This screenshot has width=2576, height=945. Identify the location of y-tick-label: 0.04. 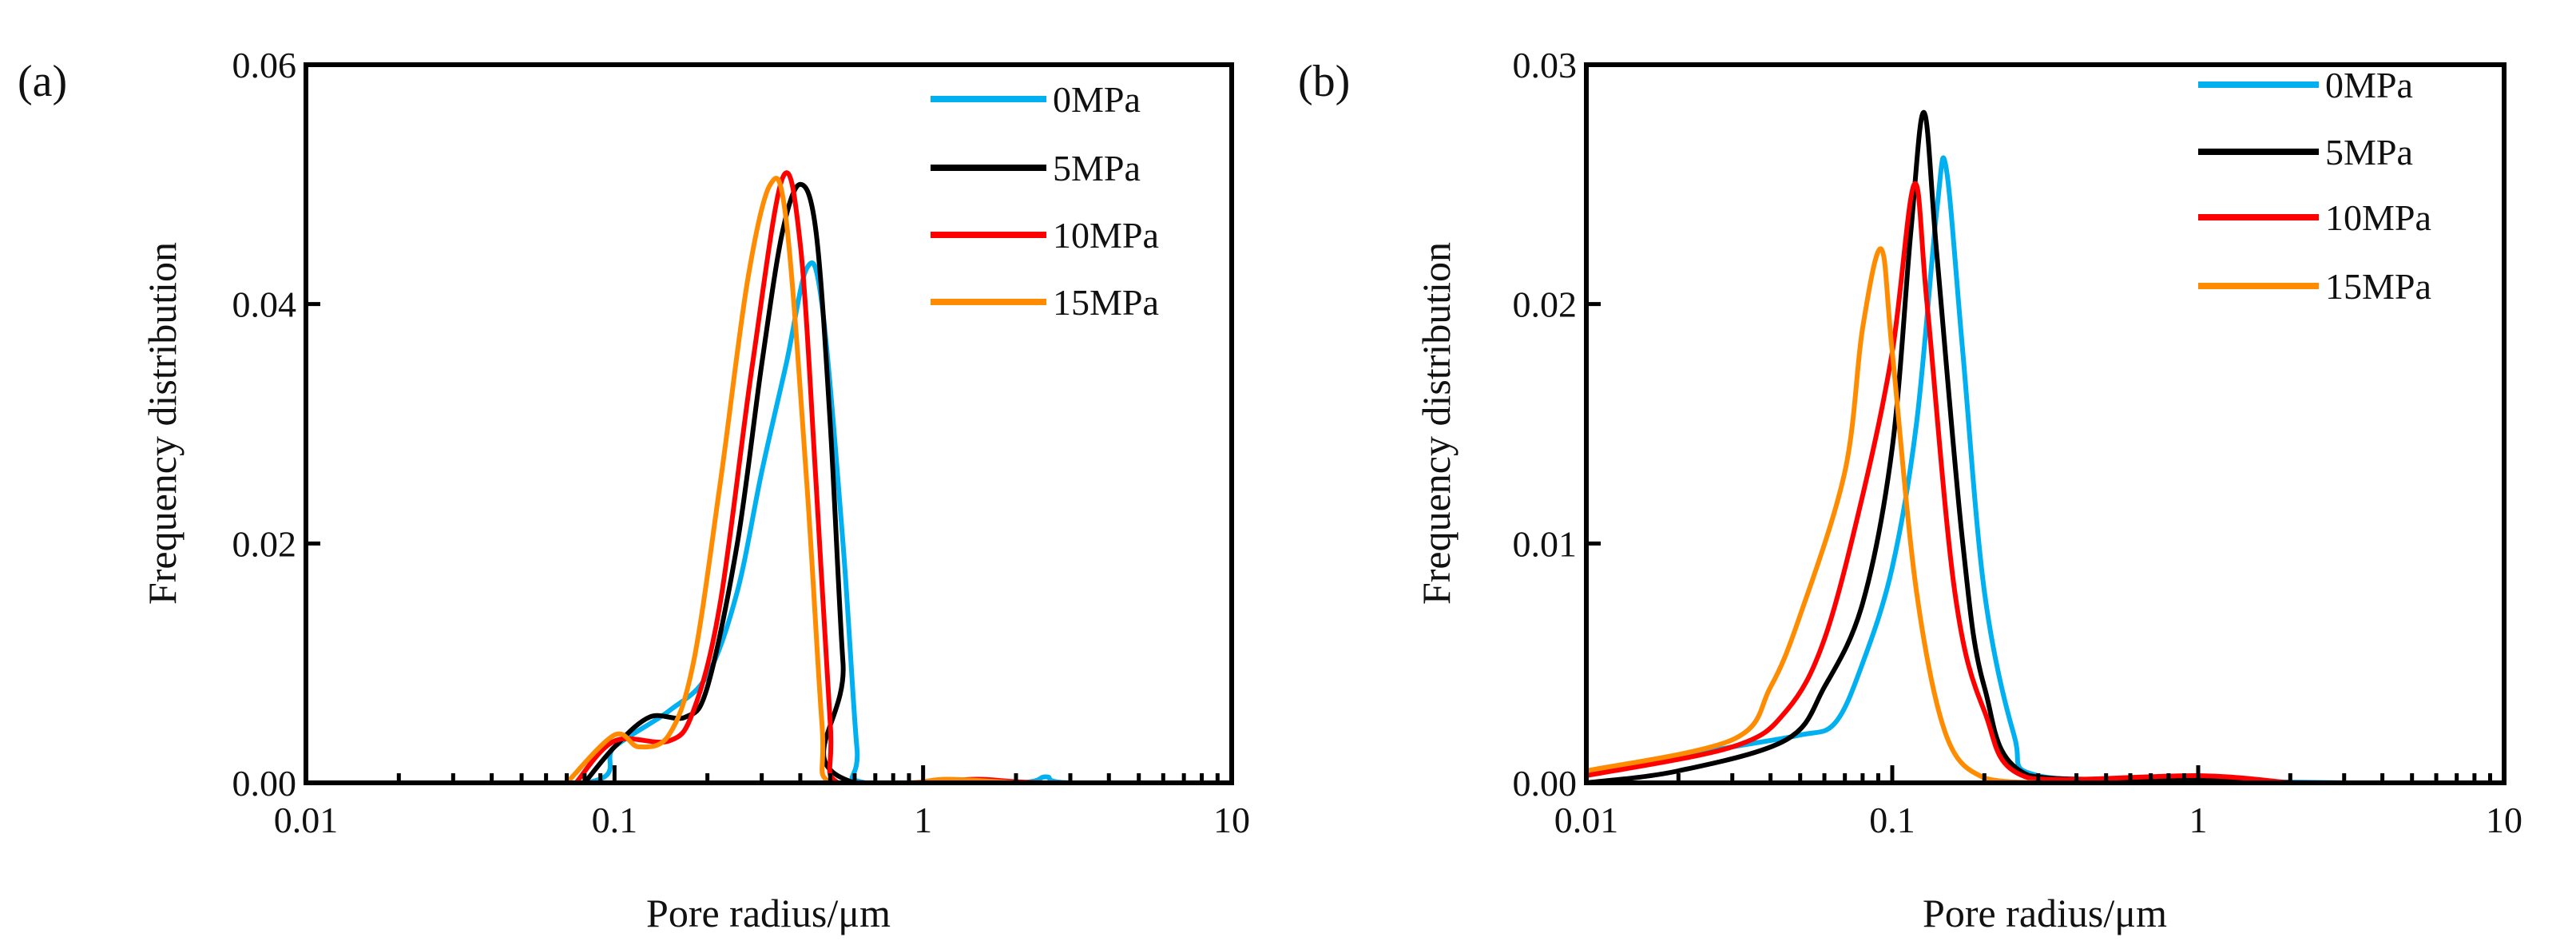
(264, 304).